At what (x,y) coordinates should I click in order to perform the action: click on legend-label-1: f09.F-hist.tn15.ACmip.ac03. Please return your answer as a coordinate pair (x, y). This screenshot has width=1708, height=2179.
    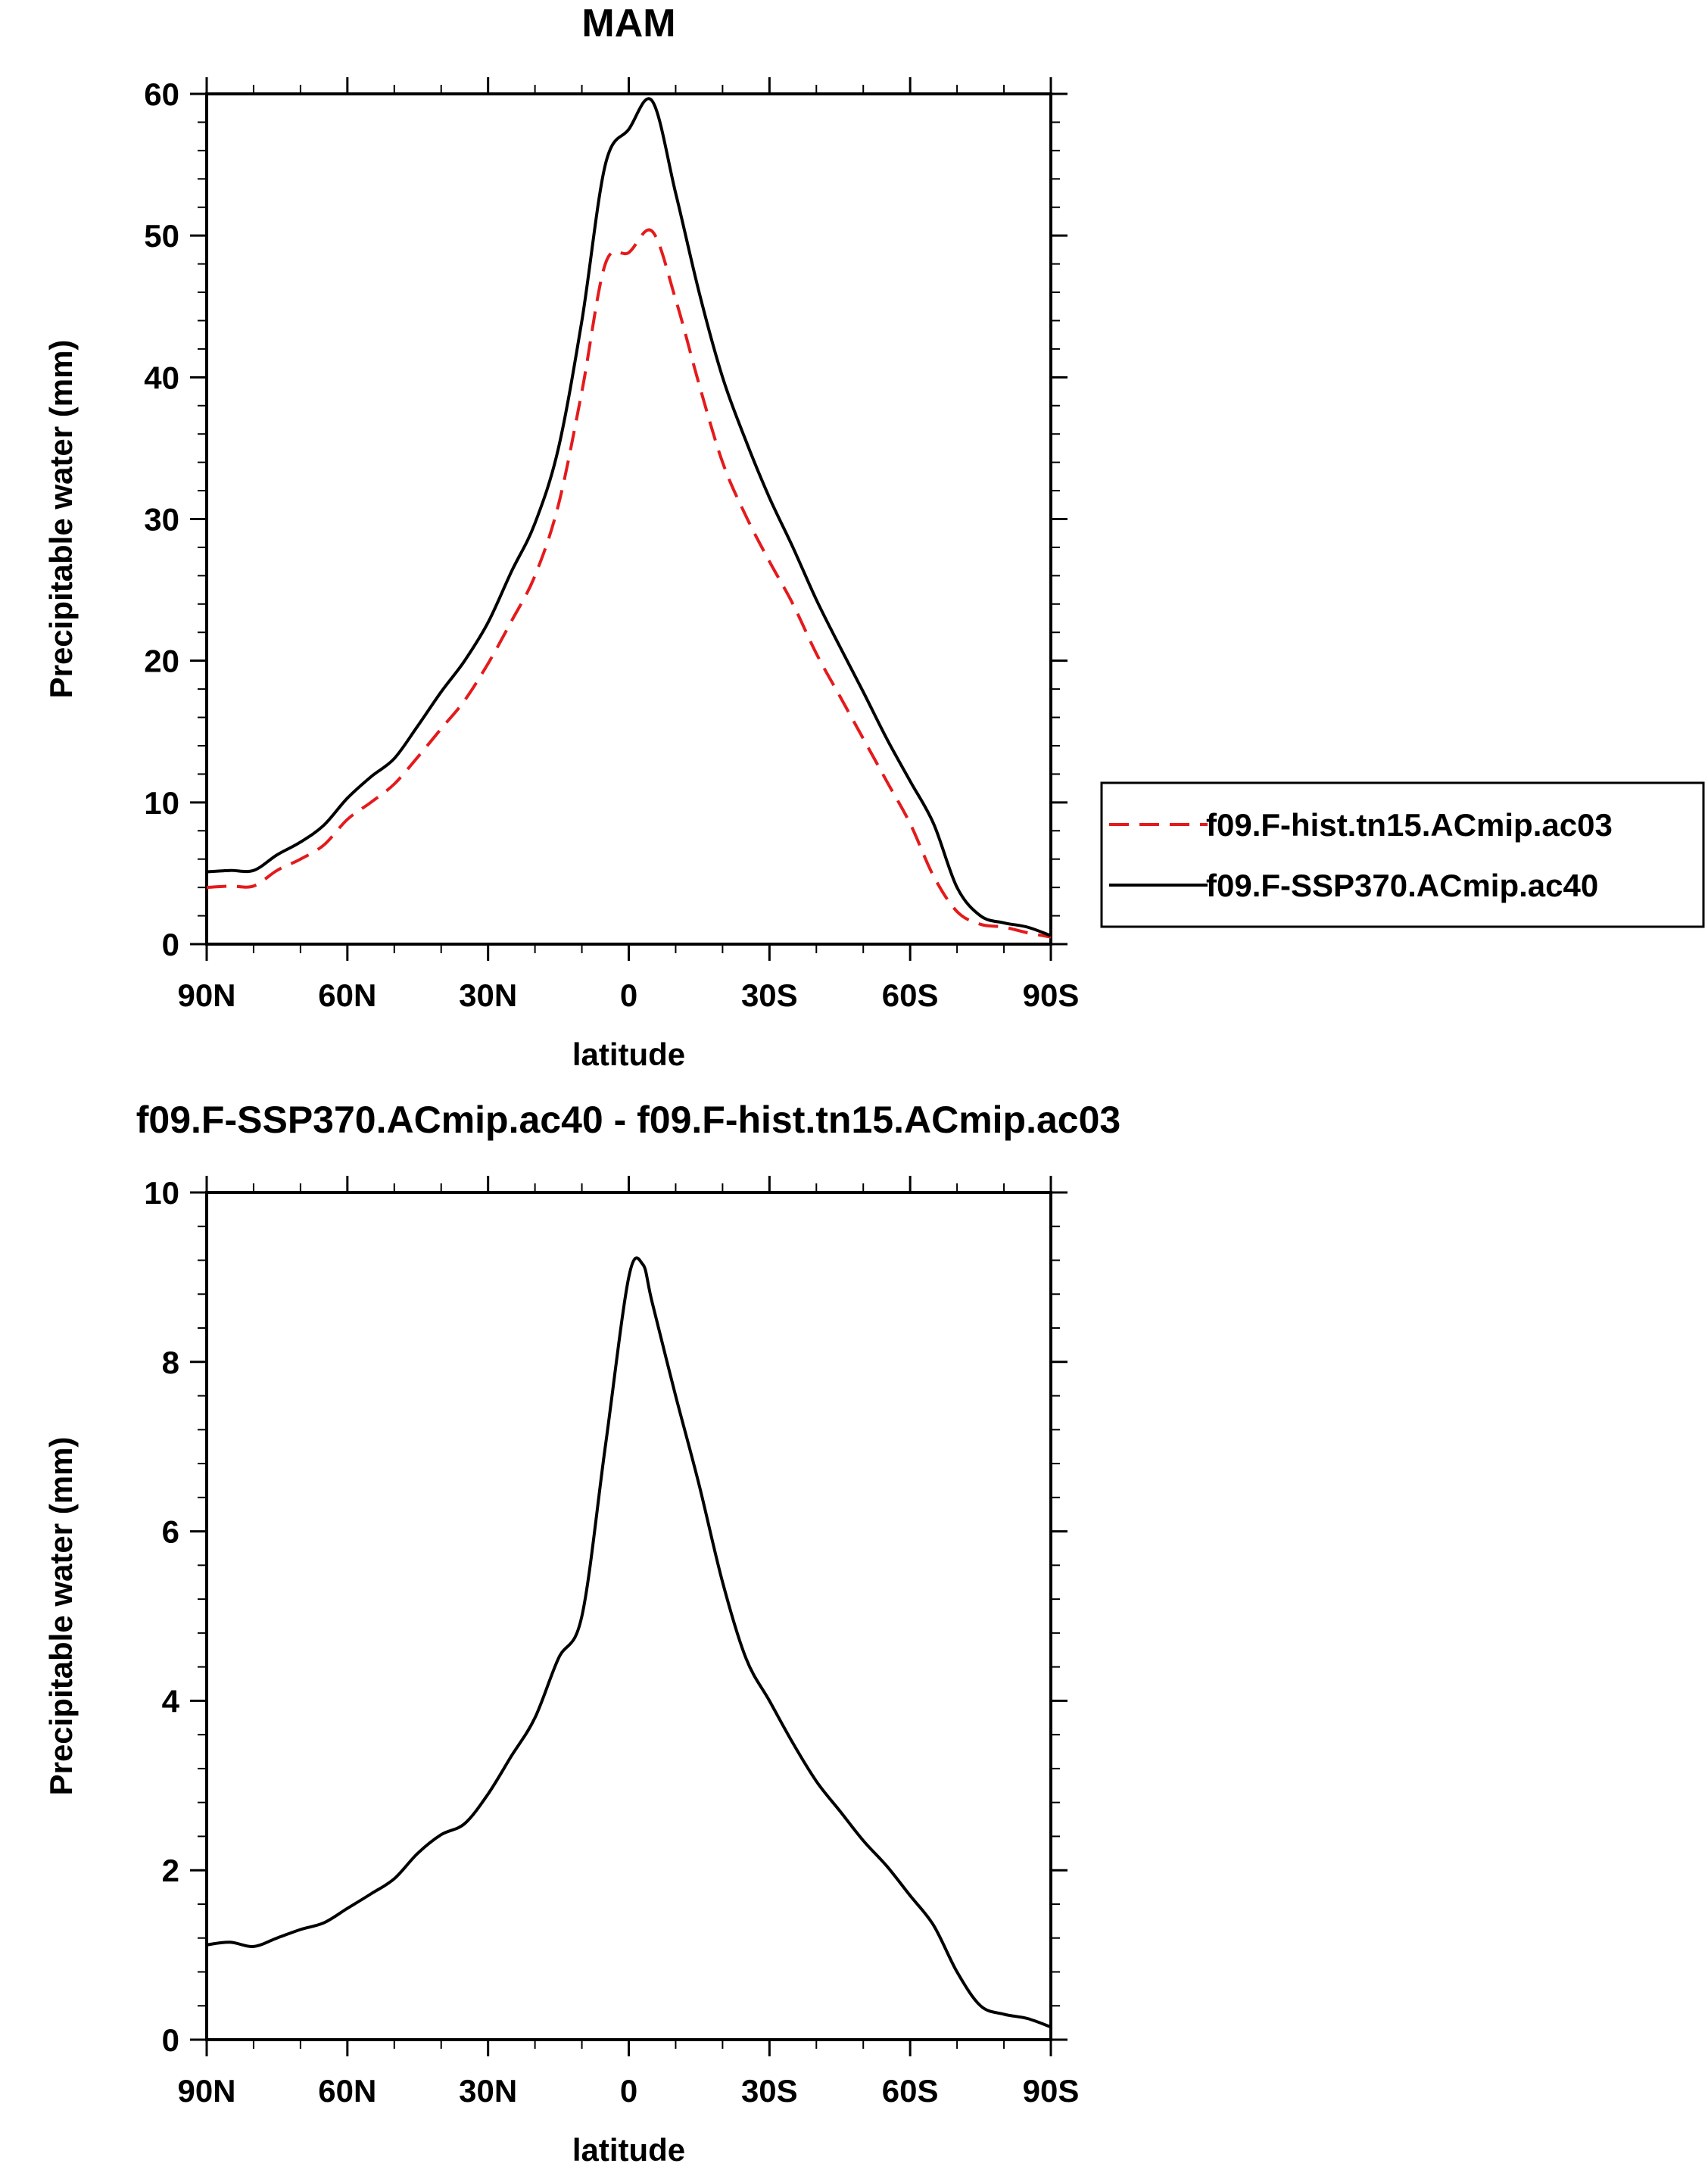
    Looking at the image, I should click on (1409, 825).